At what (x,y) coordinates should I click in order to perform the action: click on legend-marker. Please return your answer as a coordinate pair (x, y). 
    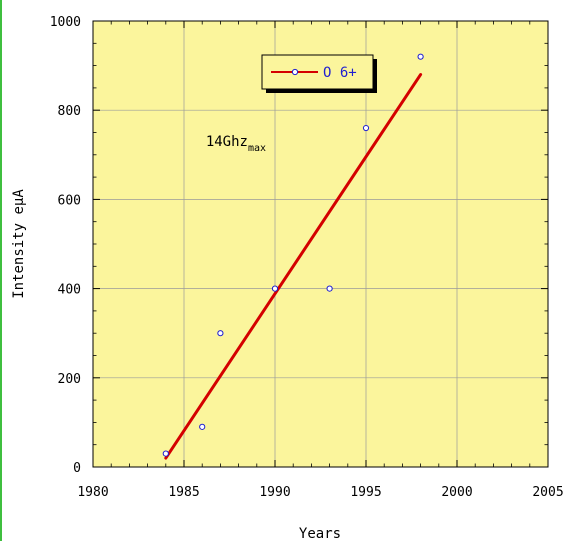
    Looking at the image, I should click on (295, 72).